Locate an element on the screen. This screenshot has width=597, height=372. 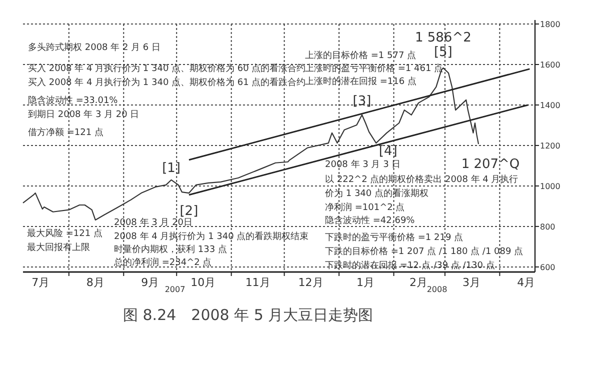
annotation: 隐含波动性 =33.01% is located at coordinates (73, 100).